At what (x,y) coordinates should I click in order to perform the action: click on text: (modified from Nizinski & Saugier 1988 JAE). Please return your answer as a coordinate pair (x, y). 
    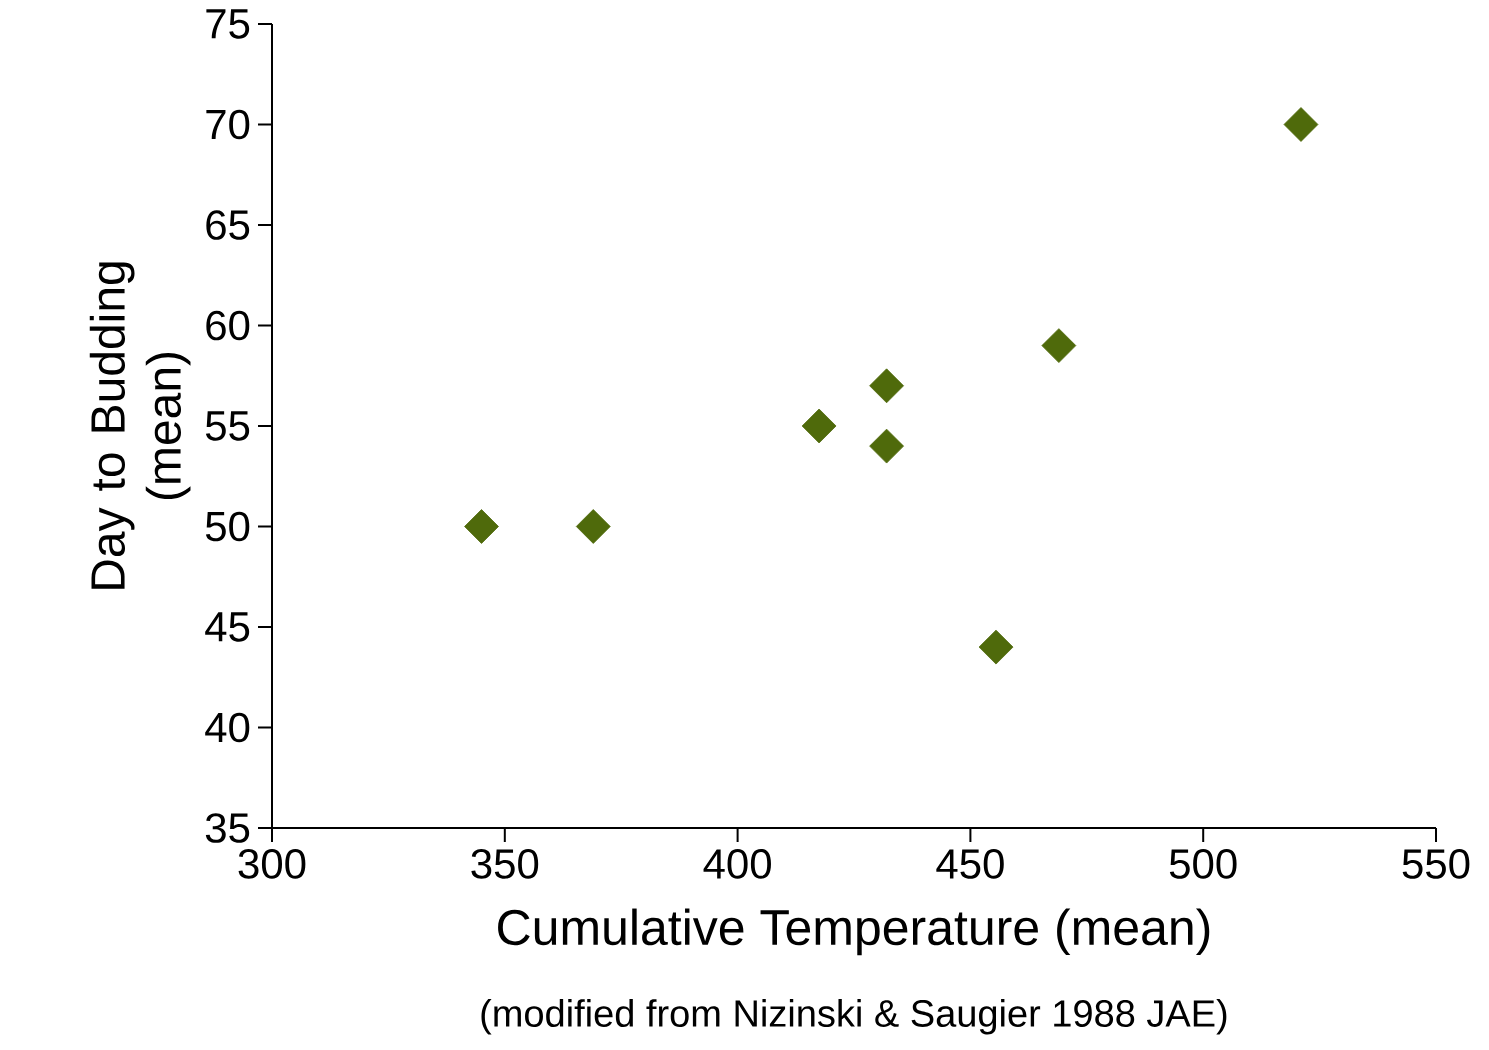
    Looking at the image, I should click on (854, 1017).